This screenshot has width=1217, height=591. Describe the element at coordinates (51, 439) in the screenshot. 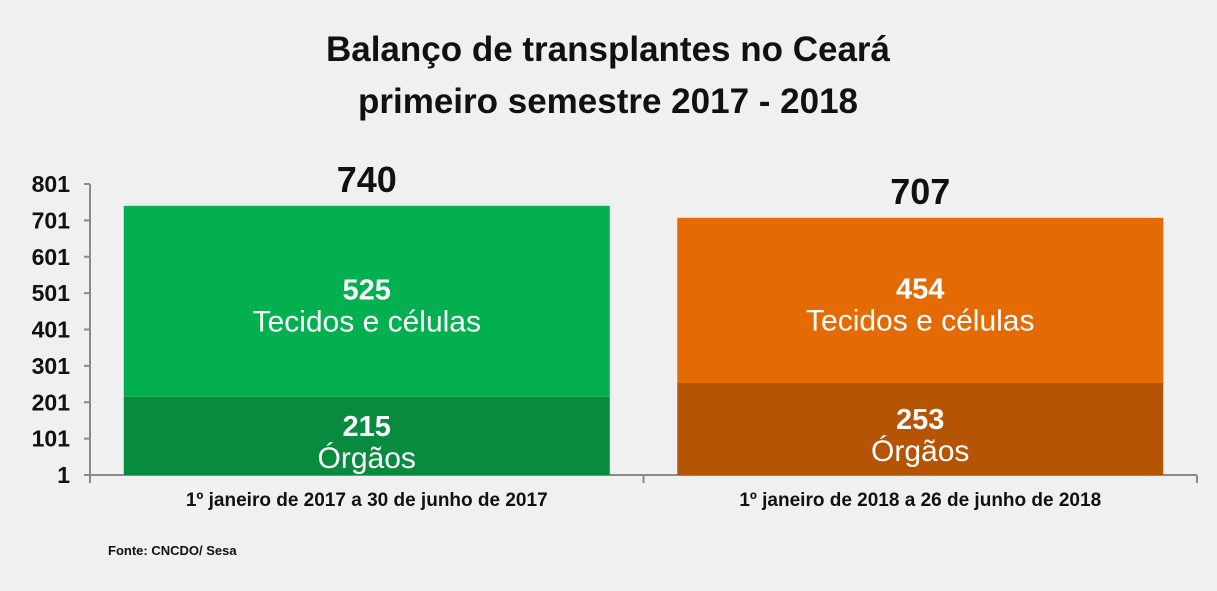

I see `y-tick-label: 101` at that location.